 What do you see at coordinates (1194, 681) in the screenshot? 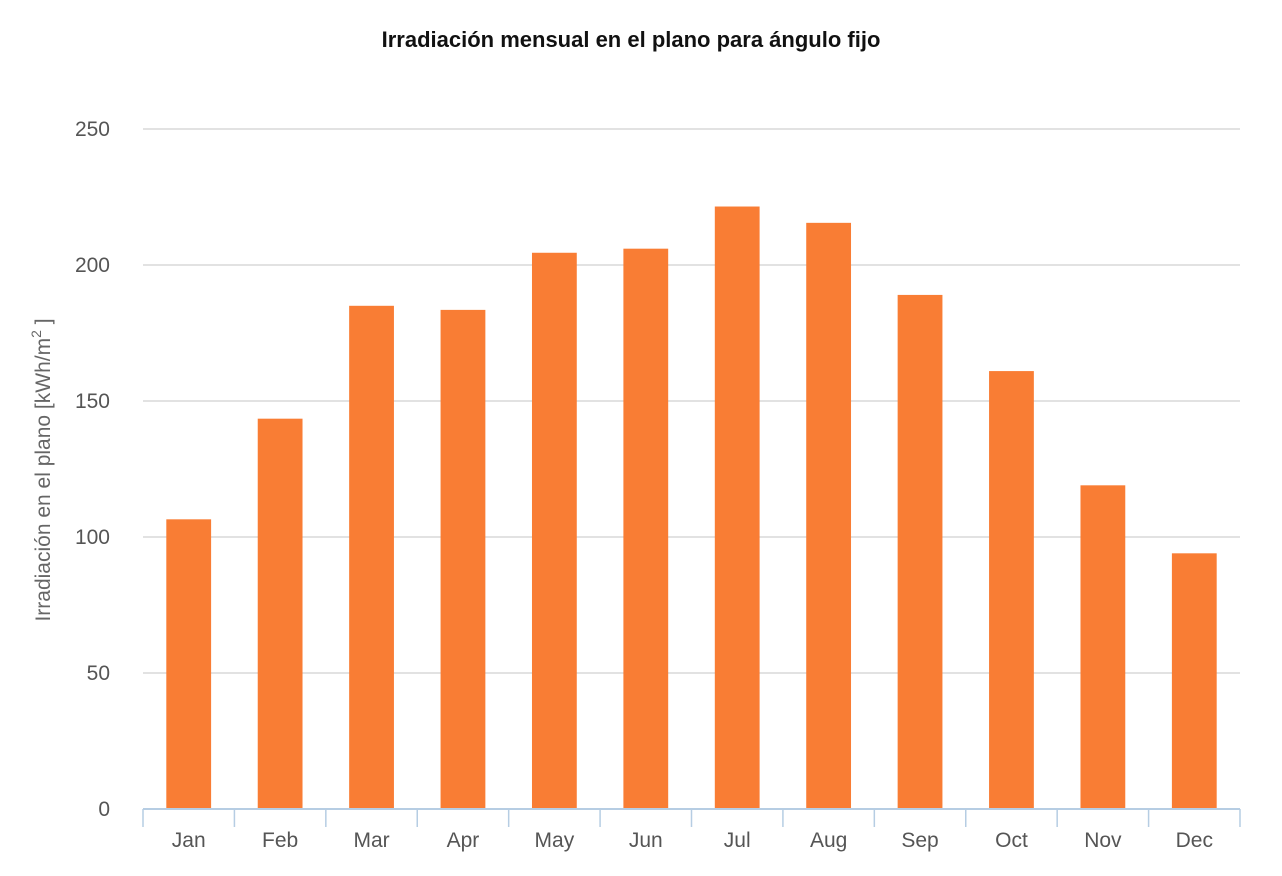
I see `bar-dec` at bounding box center [1194, 681].